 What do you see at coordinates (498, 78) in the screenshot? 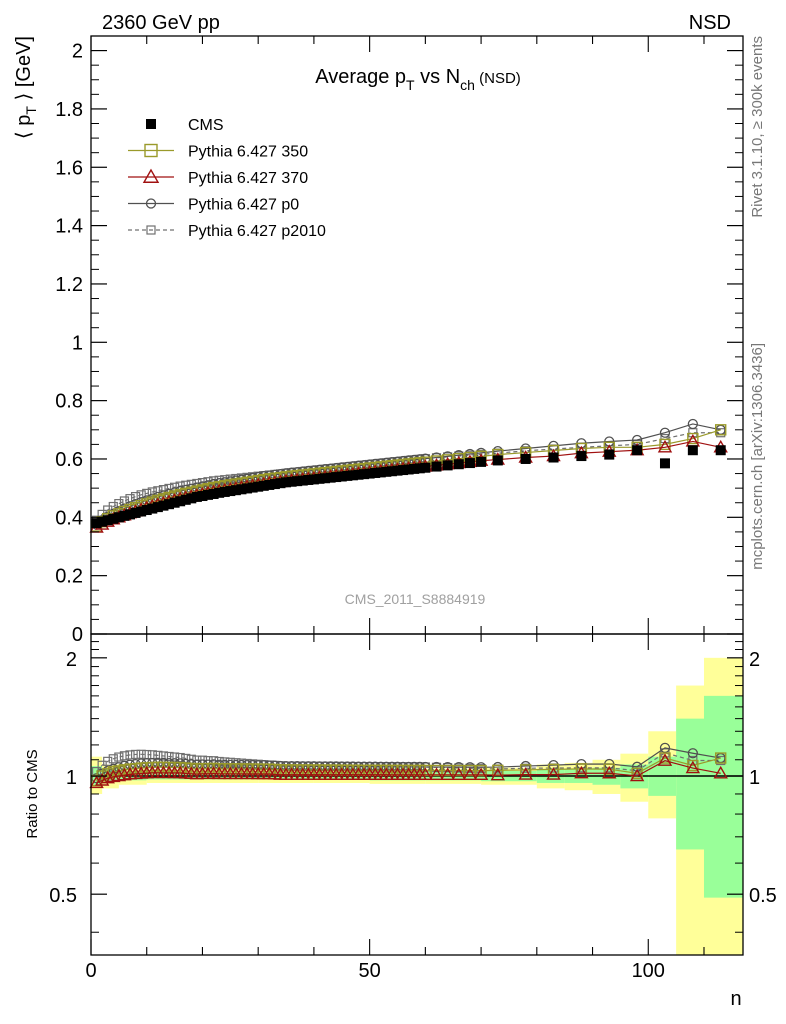
I see `title-part-c: (NSD)` at bounding box center [498, 78].